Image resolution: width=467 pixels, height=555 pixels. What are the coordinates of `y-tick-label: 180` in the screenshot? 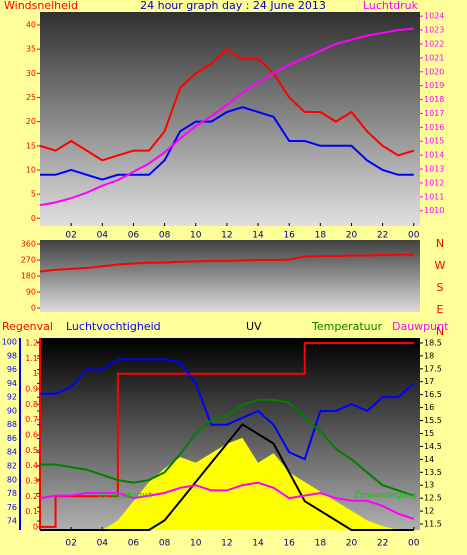 It's located at (28, 276).